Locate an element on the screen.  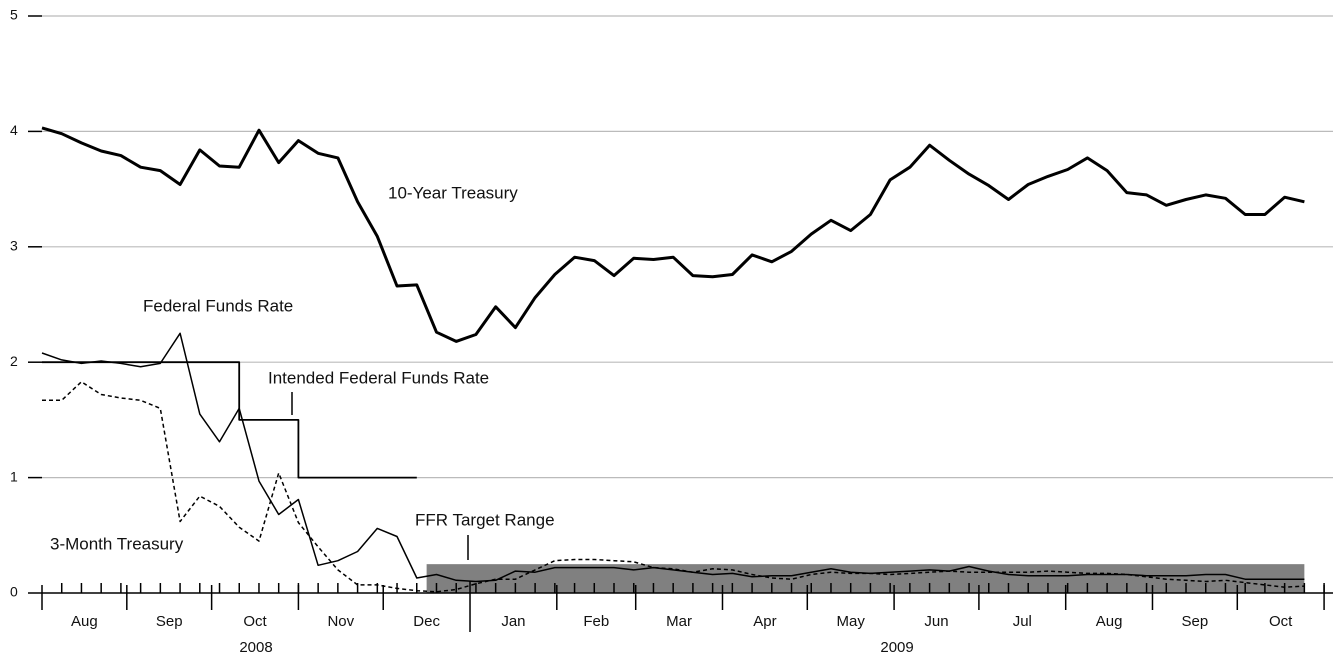
y-tick-label: 2 is located at coordinates (14, 361).